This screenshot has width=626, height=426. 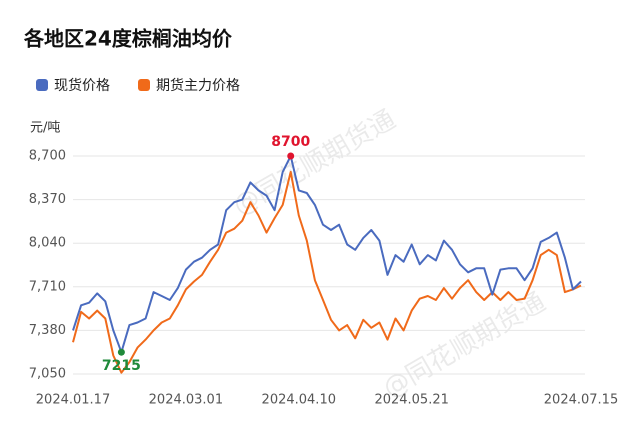 I want to click on y-axis-label: 元/吨, so click(x=45, y=128).